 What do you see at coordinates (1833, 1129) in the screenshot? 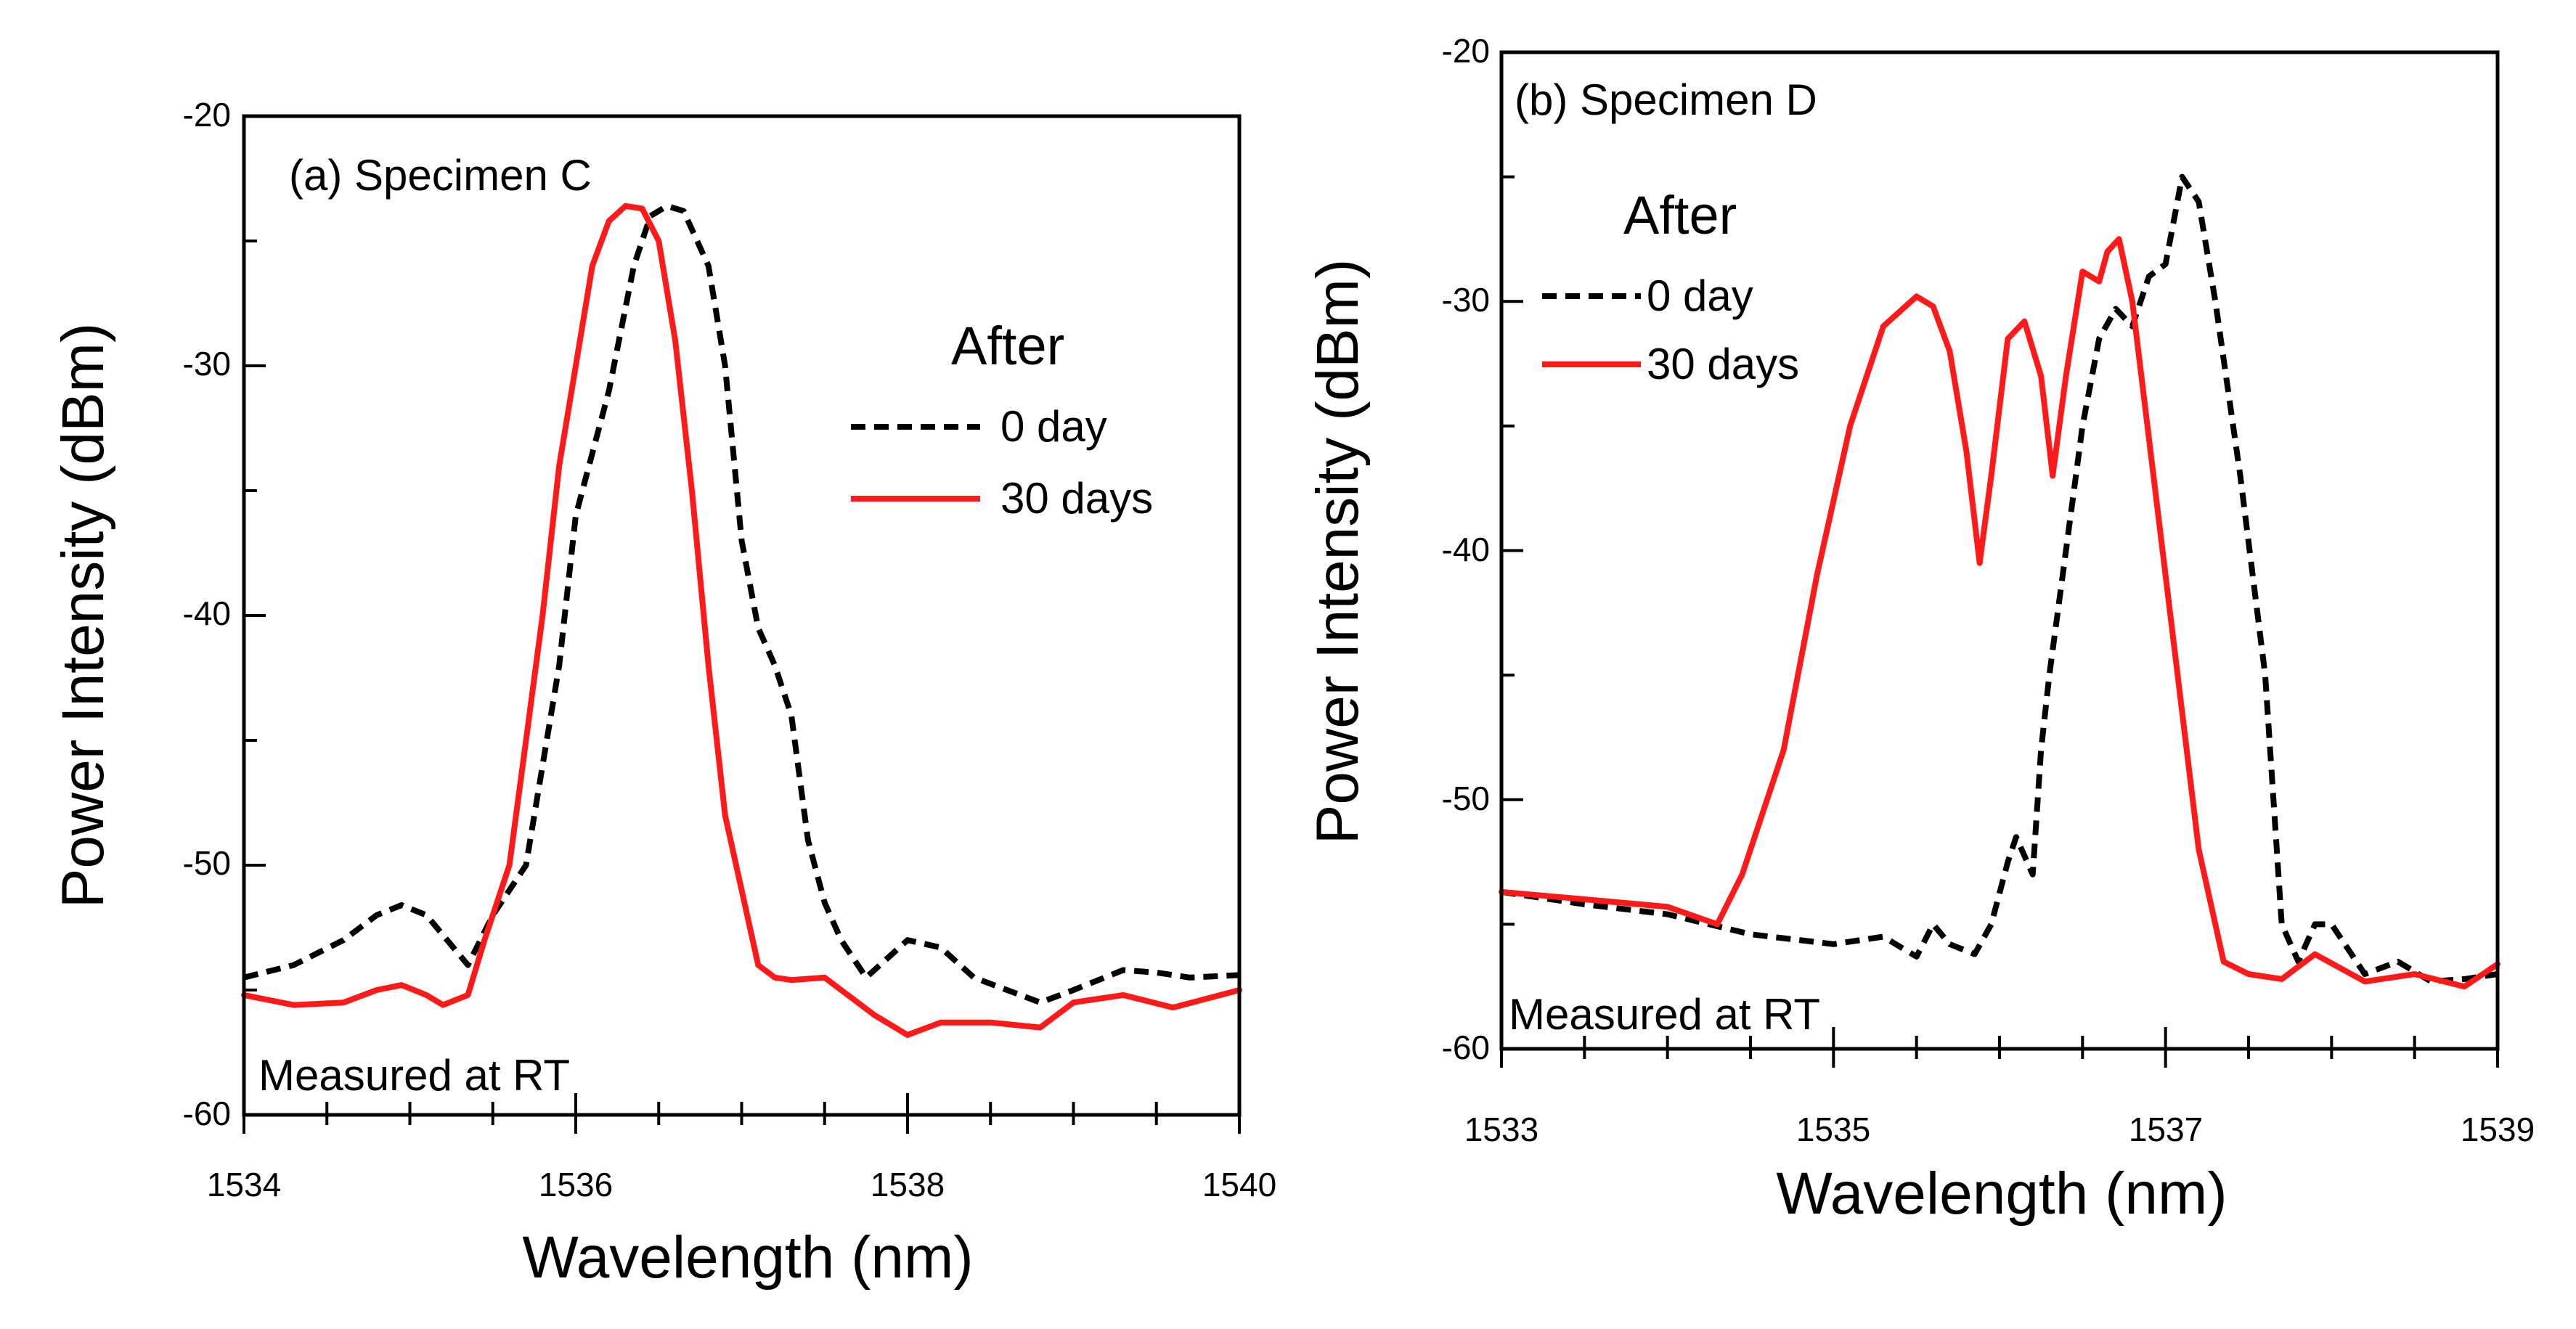
I see `panel-b-x-tick-label: 1535` at bounding box center [1833, 1129].